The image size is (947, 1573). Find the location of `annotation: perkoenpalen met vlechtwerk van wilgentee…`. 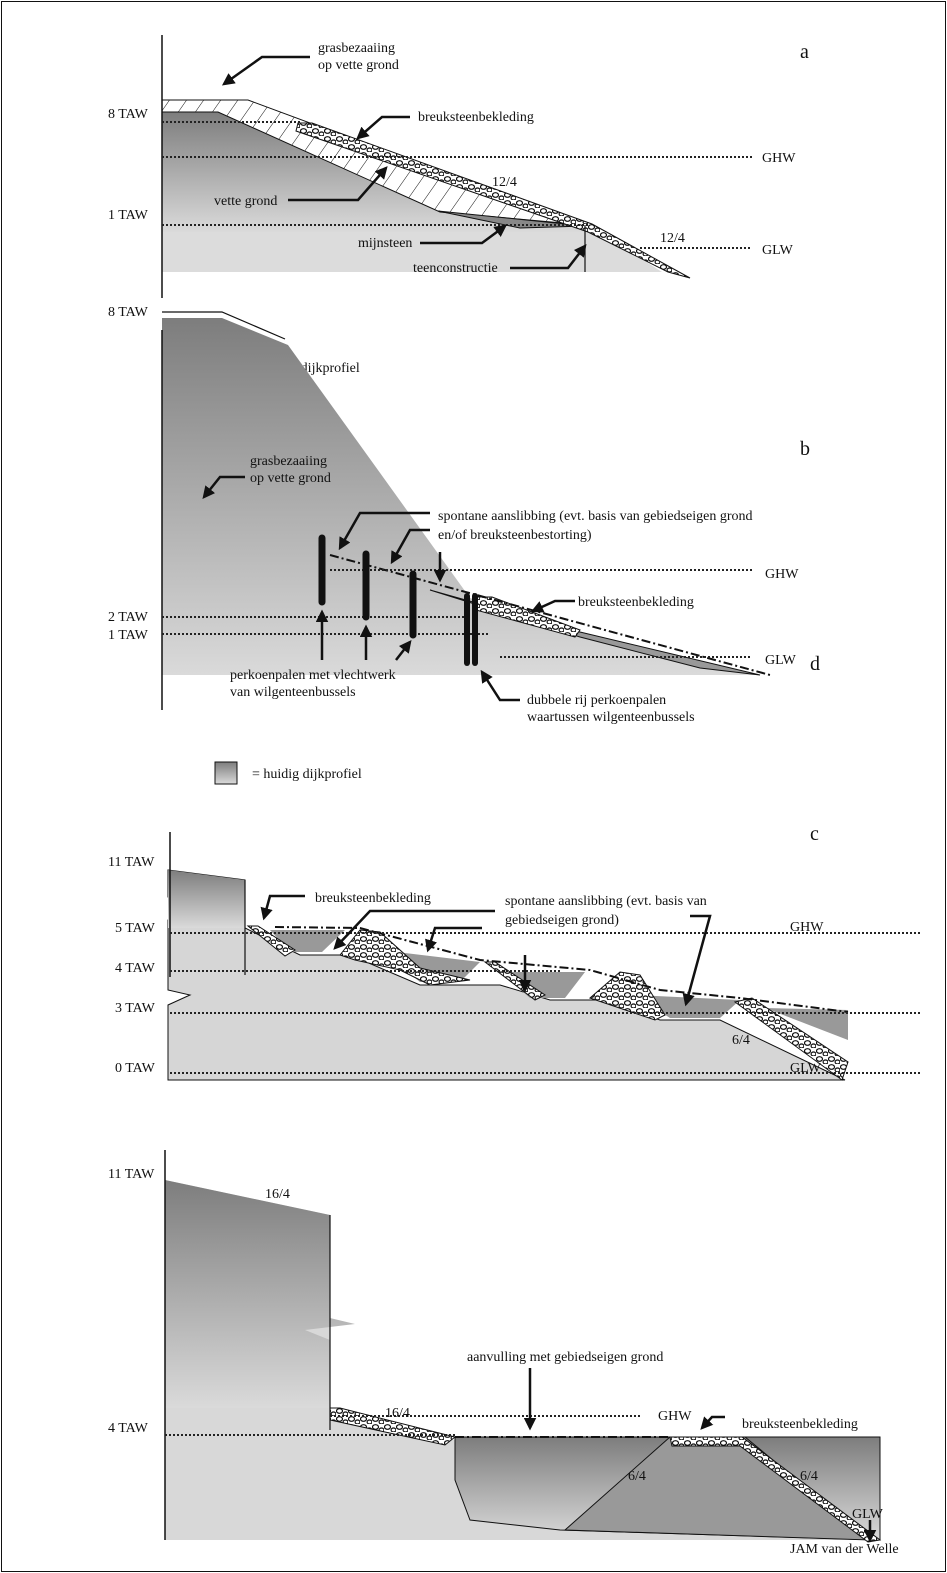

annotation: perkoenpalen met vlechtwerk van wilgentee… is located at coordinates (313, 684).